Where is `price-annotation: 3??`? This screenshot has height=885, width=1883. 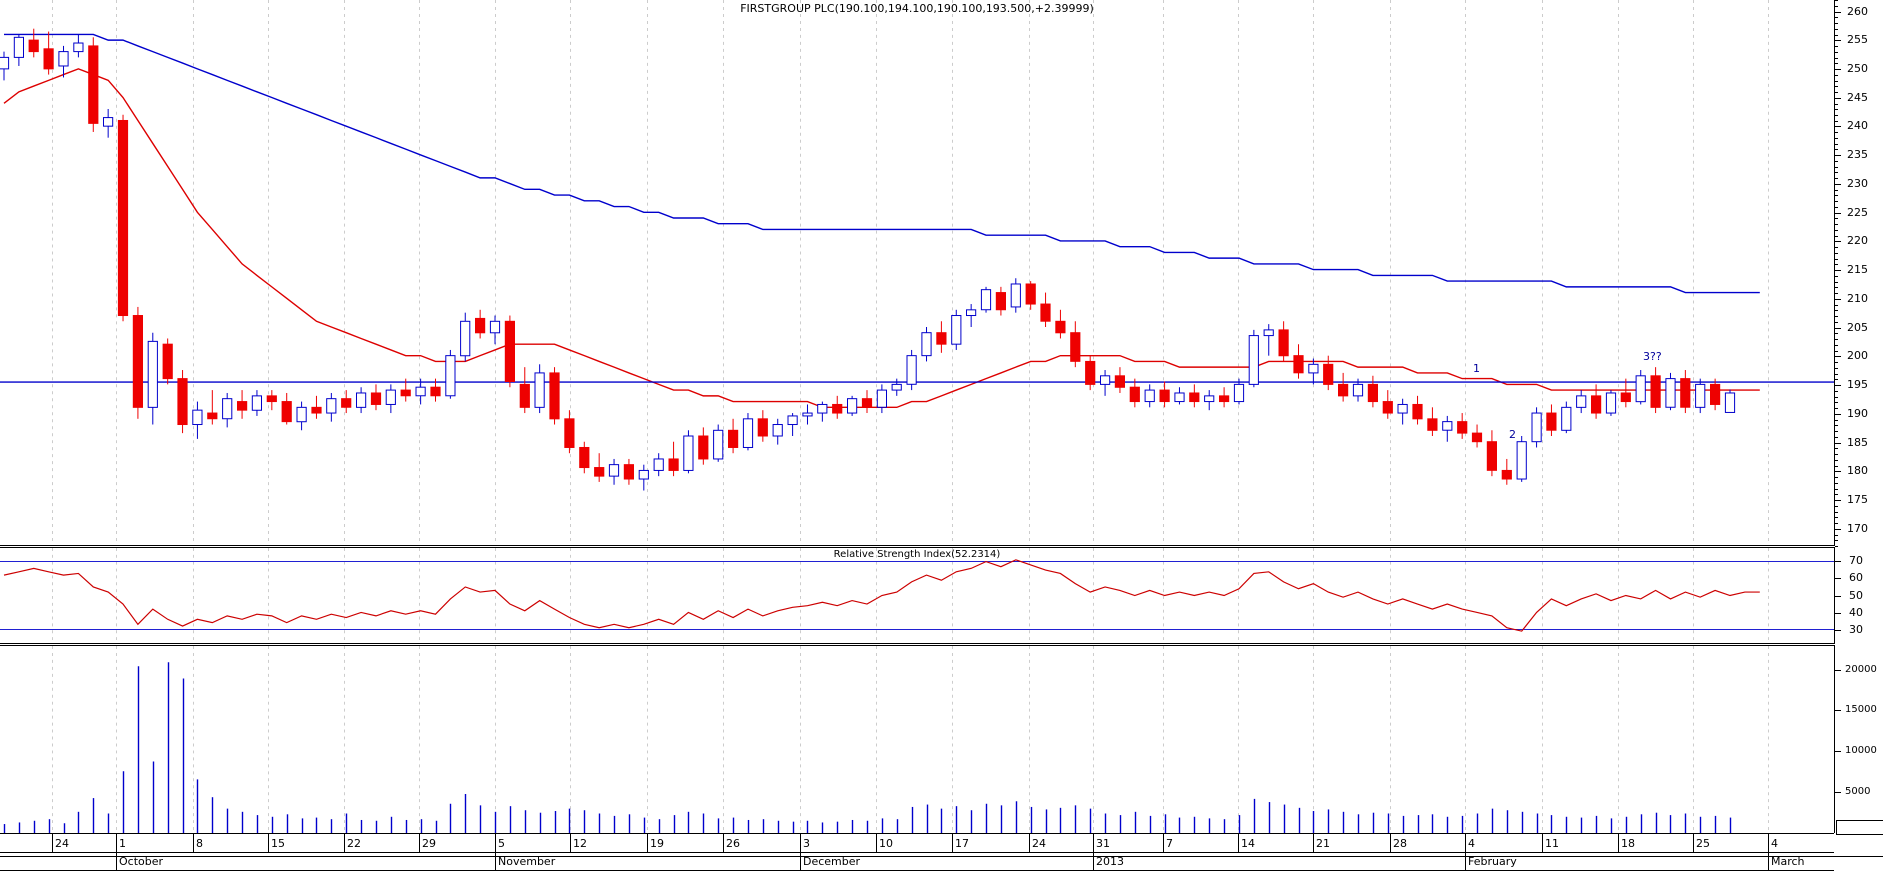 price-annotation: 3?? is located at coordinates (1652, 356).